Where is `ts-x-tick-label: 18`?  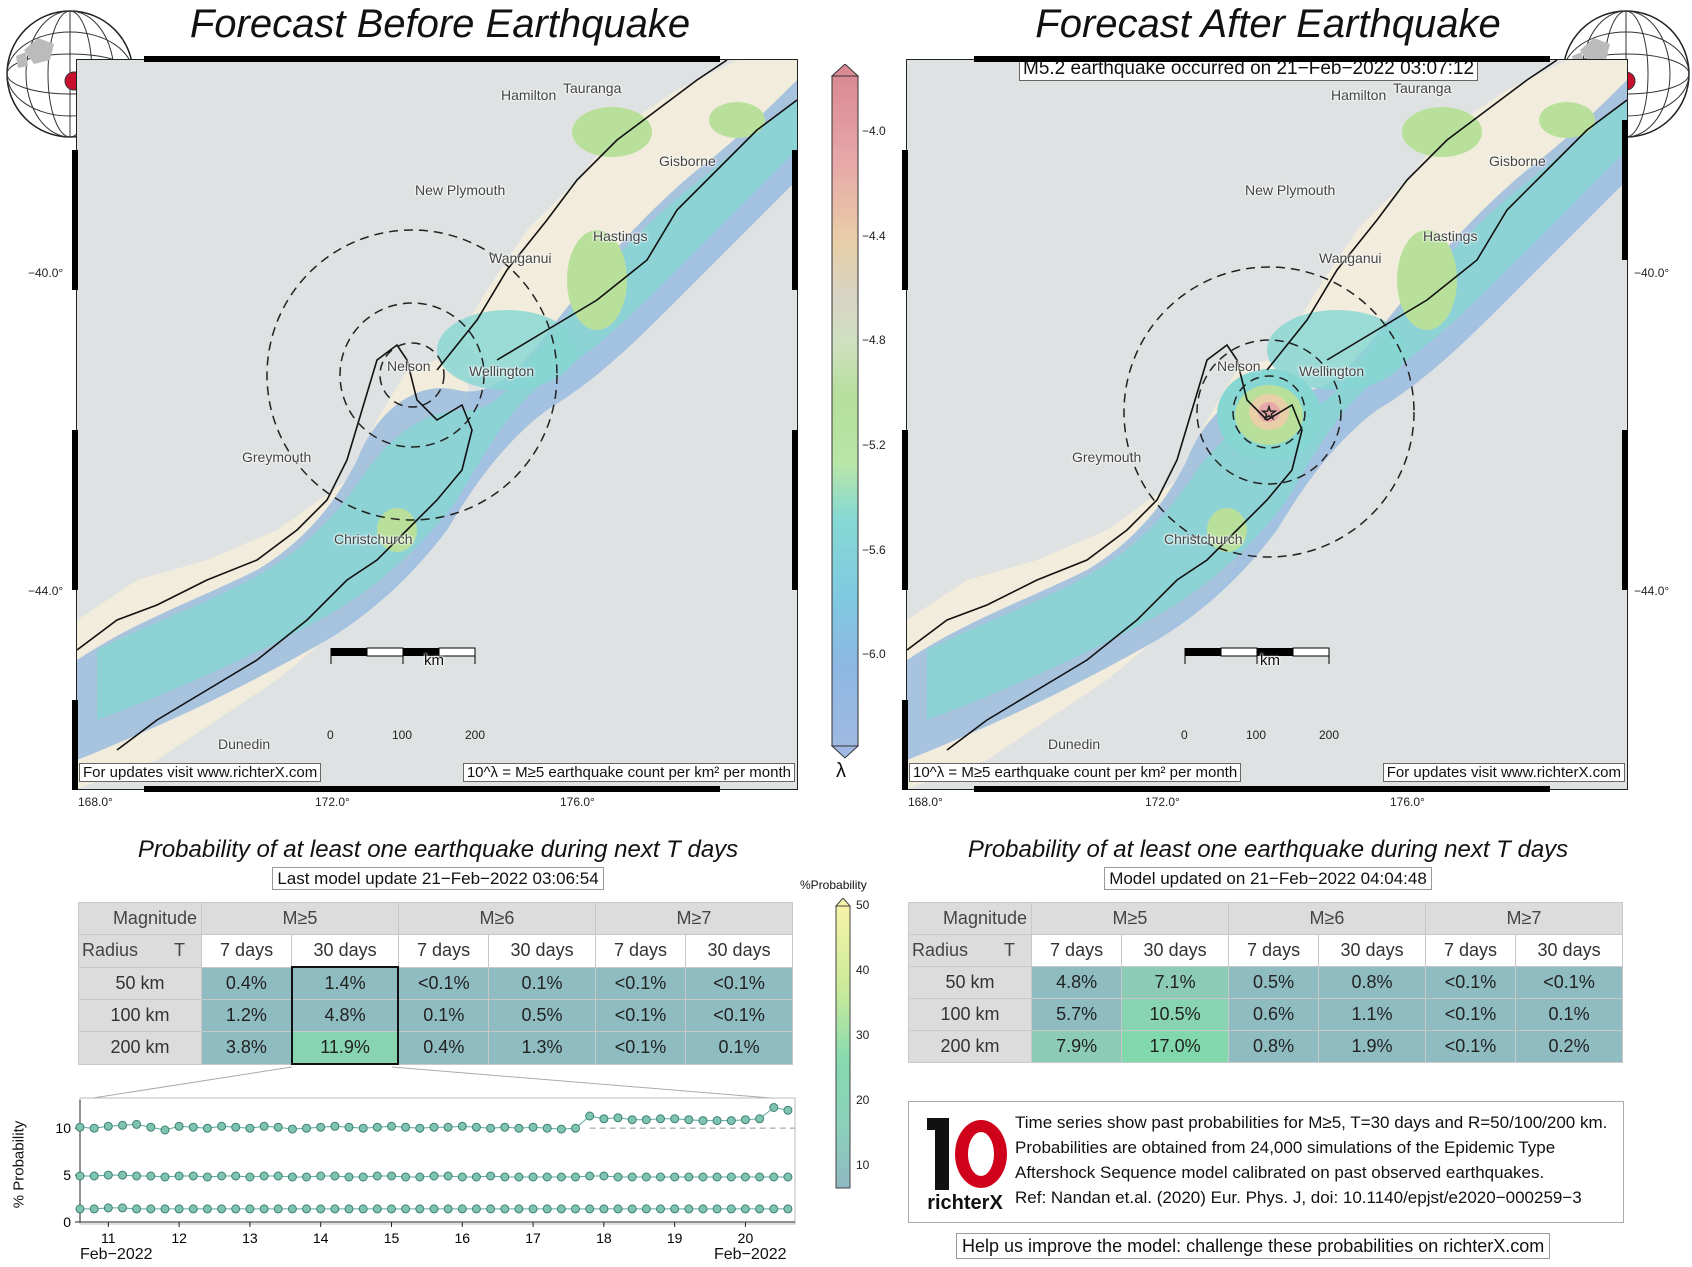
ts-x-tick-label: 18 is located at coordinates (604, 1238).